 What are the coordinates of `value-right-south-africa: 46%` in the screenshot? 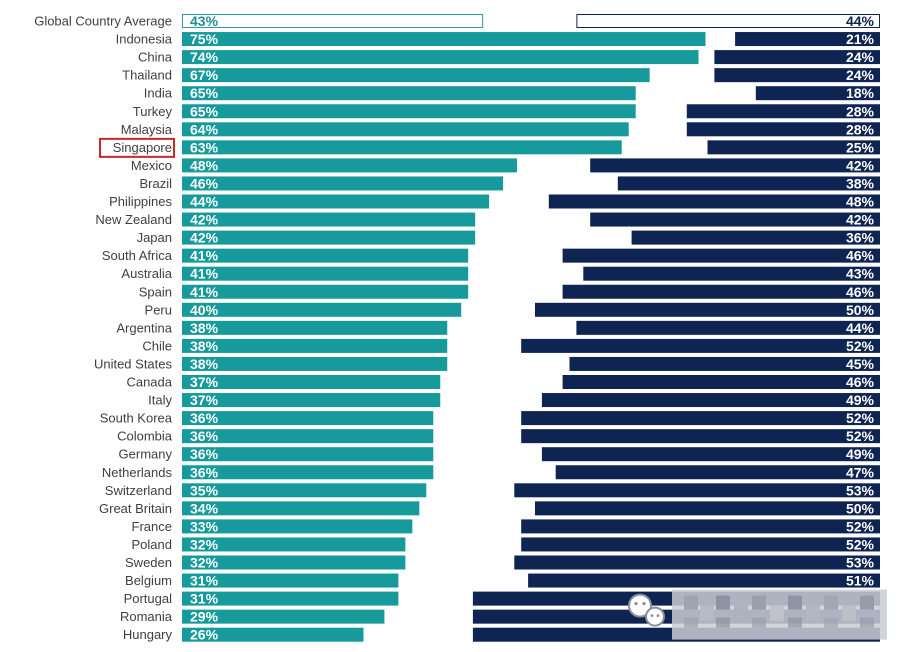 It's located at (860, 256).